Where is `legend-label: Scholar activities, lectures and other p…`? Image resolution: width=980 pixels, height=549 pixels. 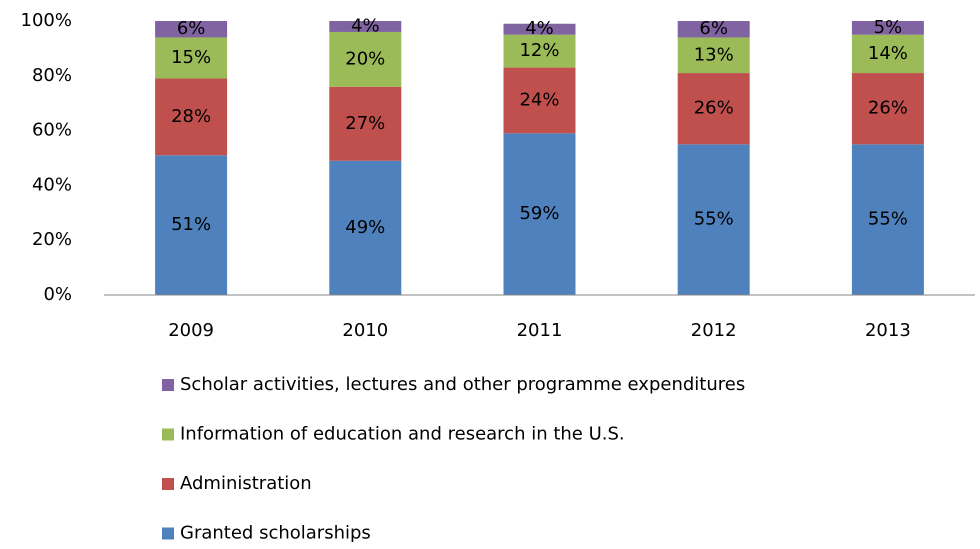
legend-label: Scholar activities, lectures and other p… is located at coordinates (462, 384).